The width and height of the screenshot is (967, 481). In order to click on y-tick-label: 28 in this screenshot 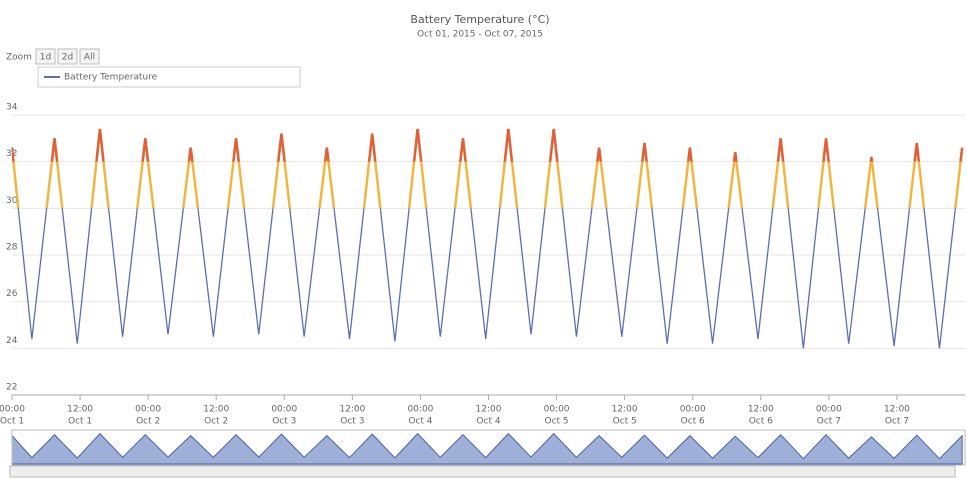, I will do `click(12, 248)`.